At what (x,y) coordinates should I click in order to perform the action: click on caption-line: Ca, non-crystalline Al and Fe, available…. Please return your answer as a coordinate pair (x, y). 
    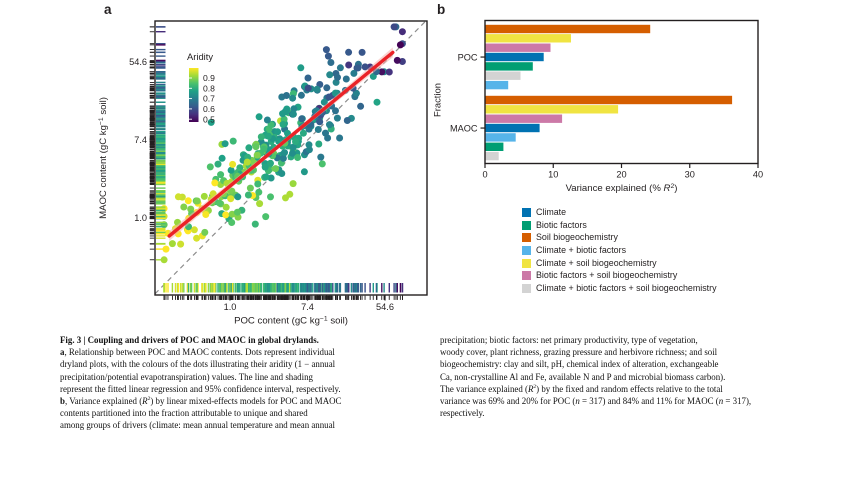
    Looking at the image, I should click on (630, 377).